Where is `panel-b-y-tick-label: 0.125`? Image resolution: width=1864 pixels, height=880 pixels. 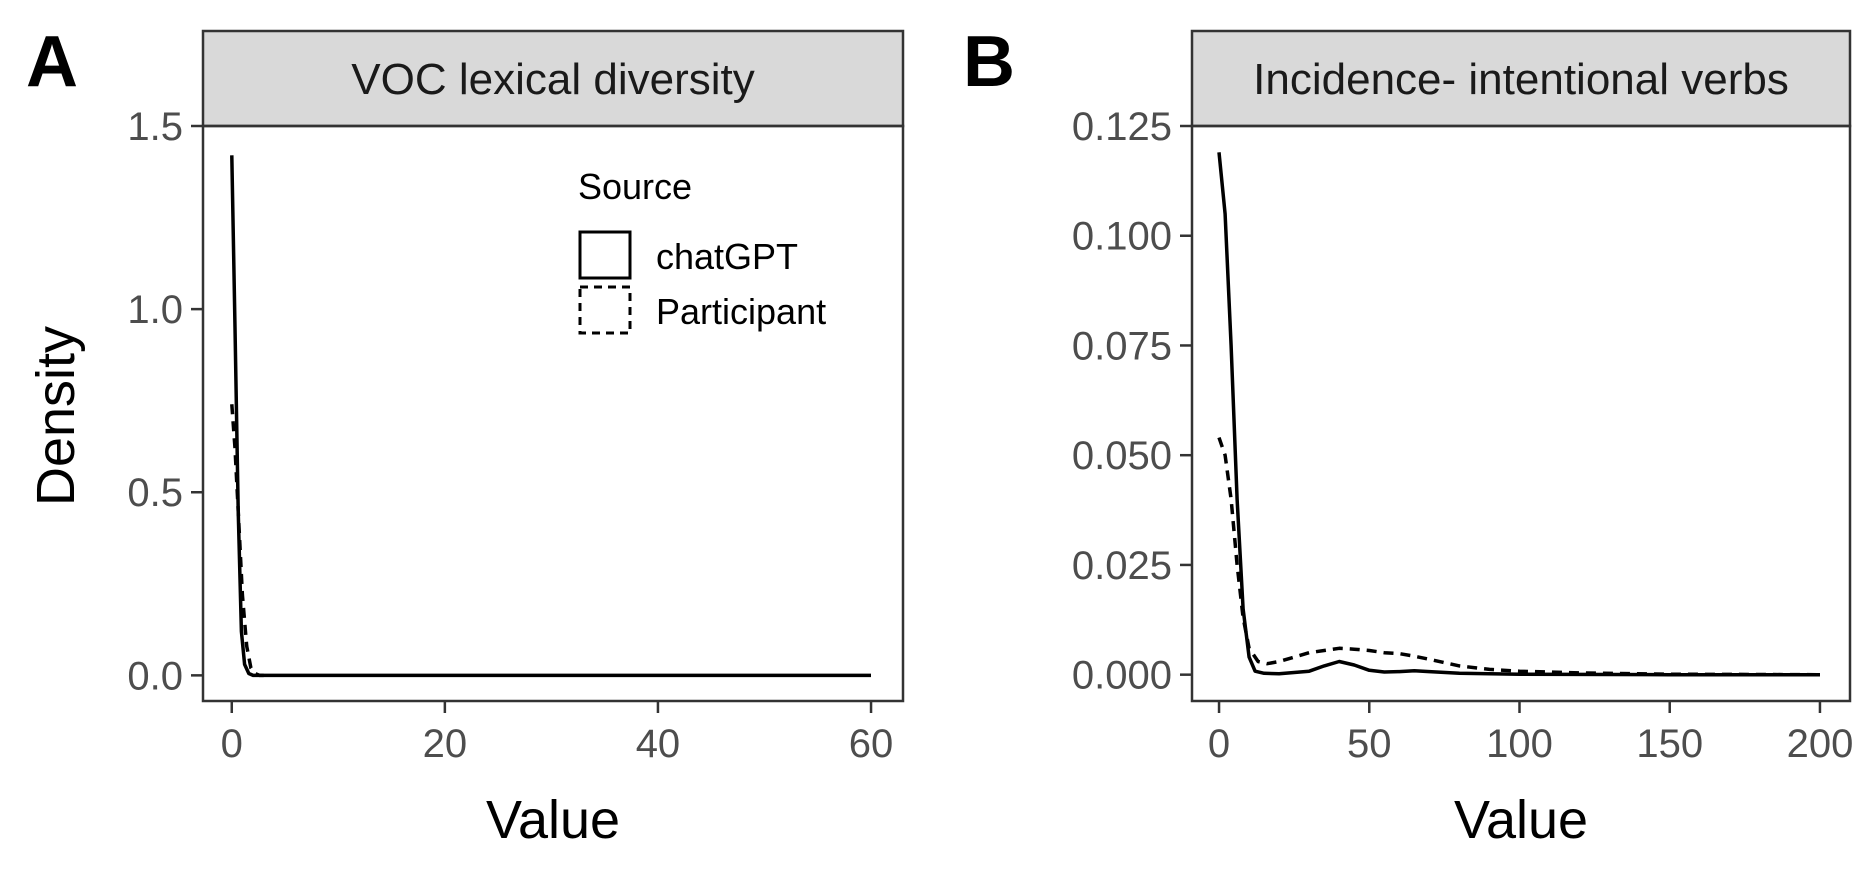
panel-b-y-tick-label: 0.125 is located at coordinates (1122, 127).